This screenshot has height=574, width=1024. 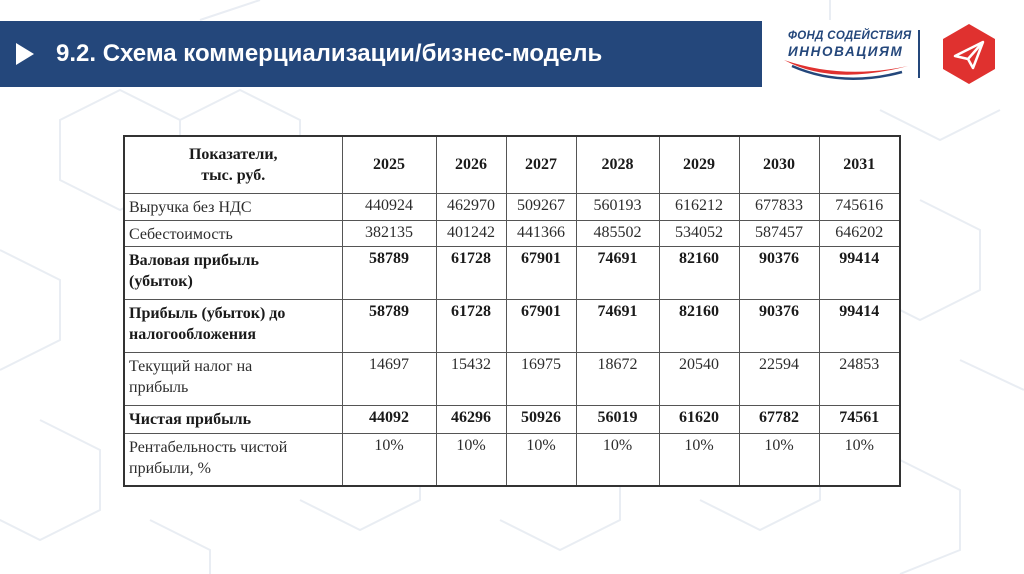 I want to click on header-year: 2029, so click(x=699, y=165).